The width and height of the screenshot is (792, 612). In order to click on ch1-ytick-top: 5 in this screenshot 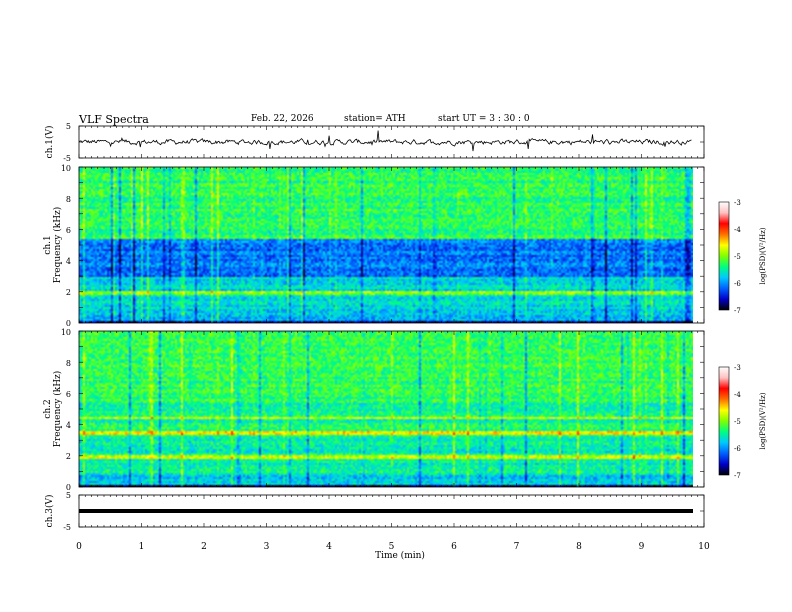, I will do `click(68, 126)`.